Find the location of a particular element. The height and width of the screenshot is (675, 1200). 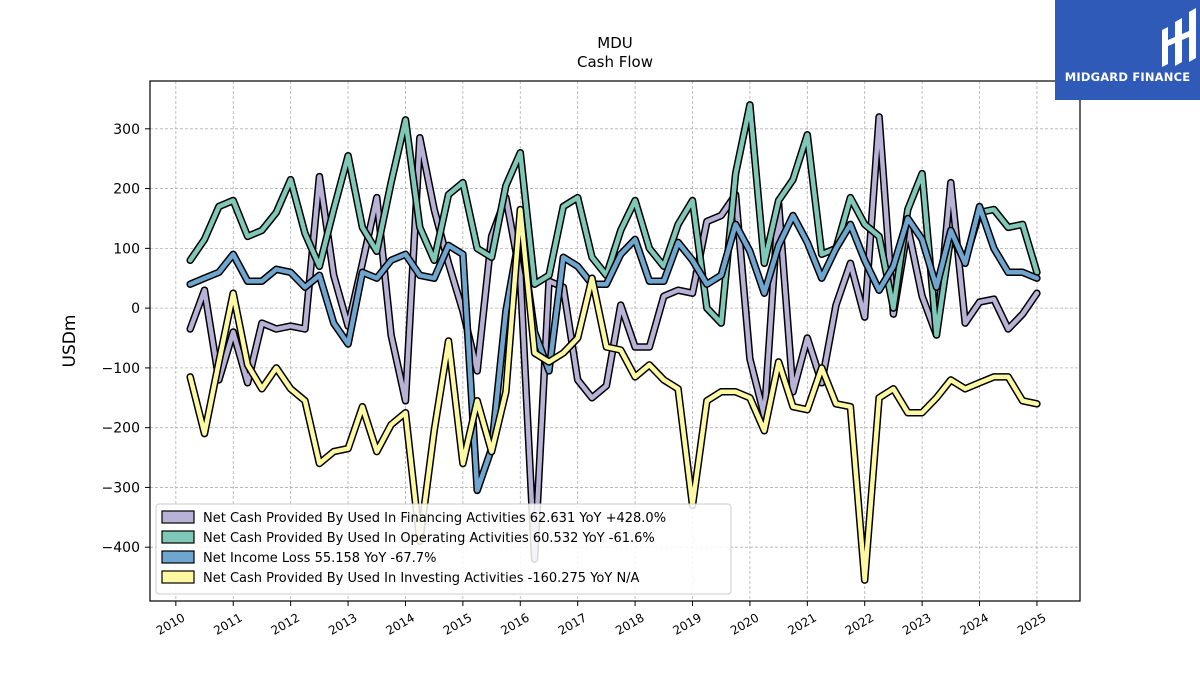

y-axis-label: USDm is located at coordinates (70, 341).